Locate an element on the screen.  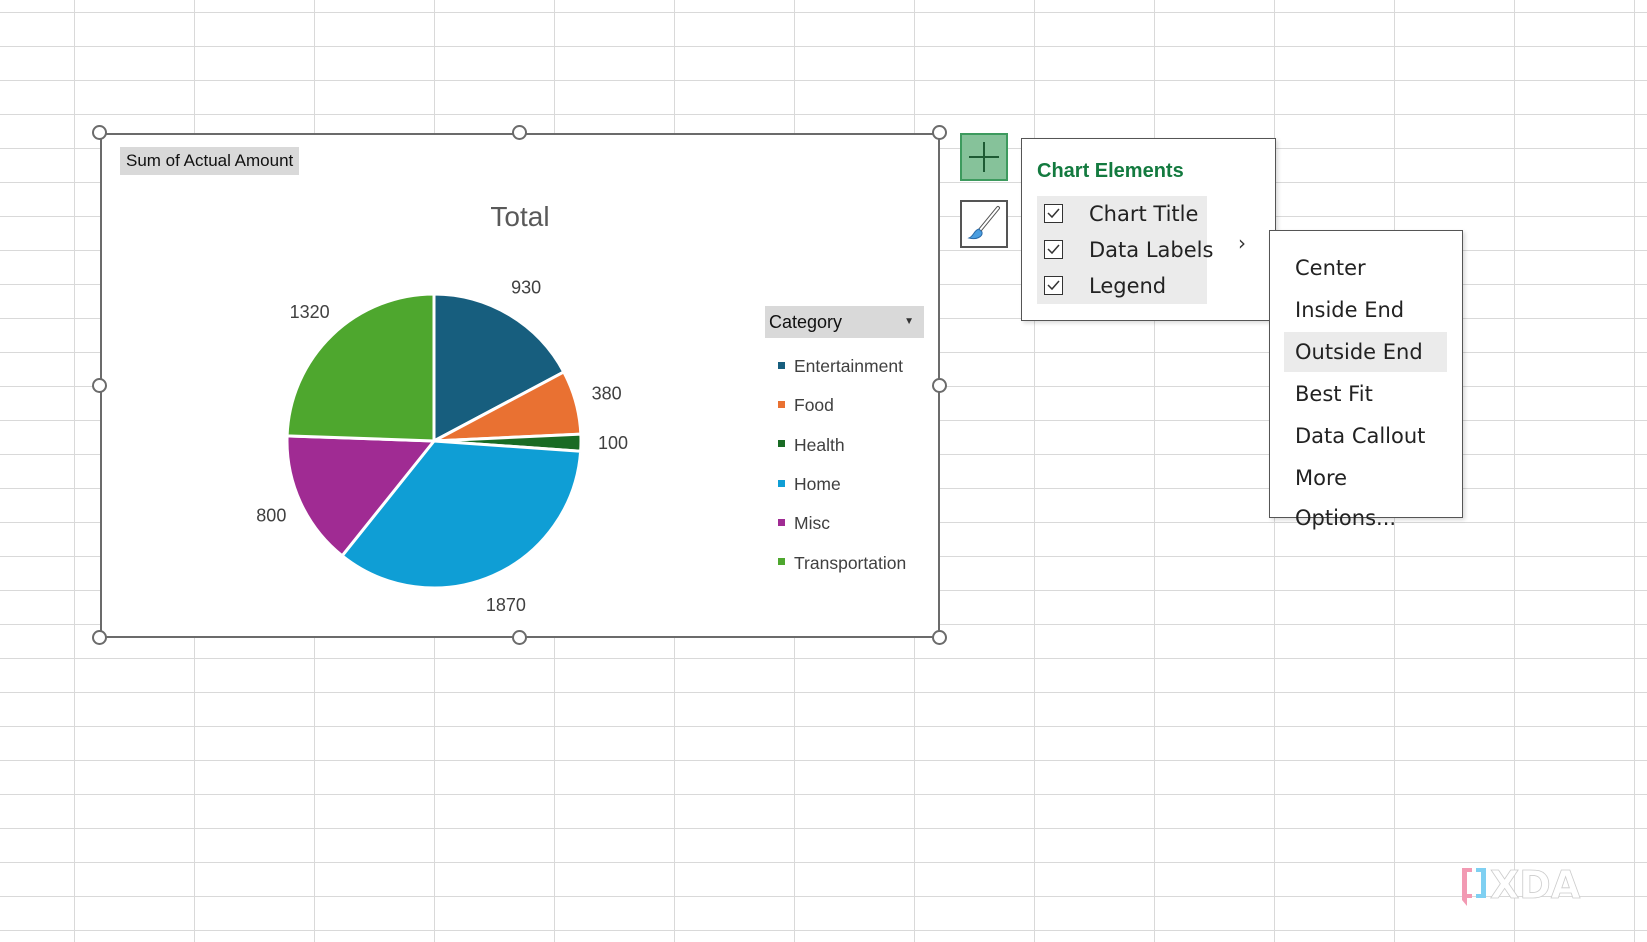
chevron-right-icon: › is located at coordinates (1242, 243).